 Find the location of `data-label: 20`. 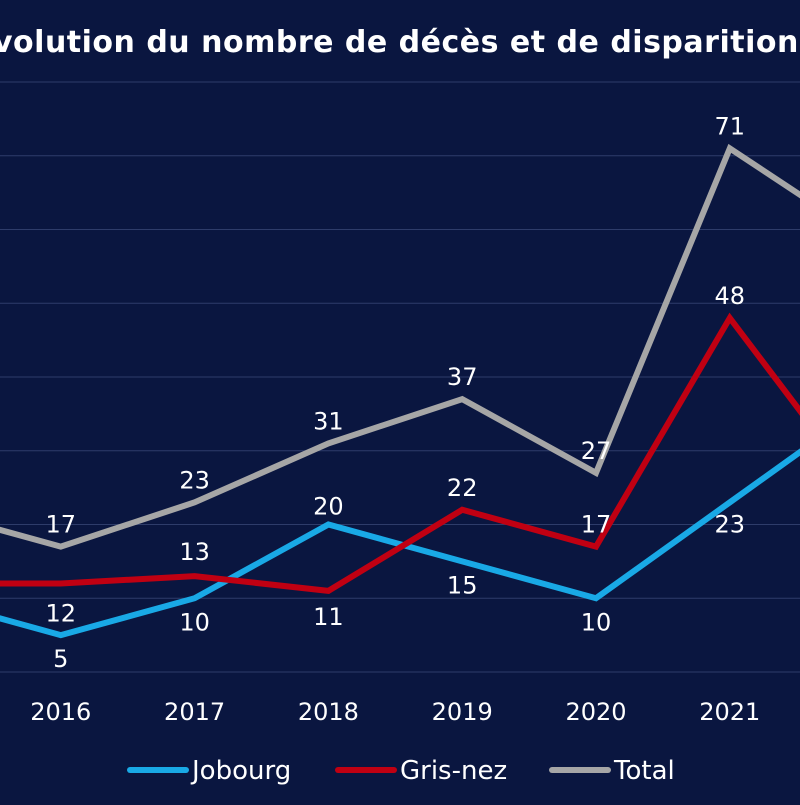

data-label: 20 is located at coordinates (328, 507).